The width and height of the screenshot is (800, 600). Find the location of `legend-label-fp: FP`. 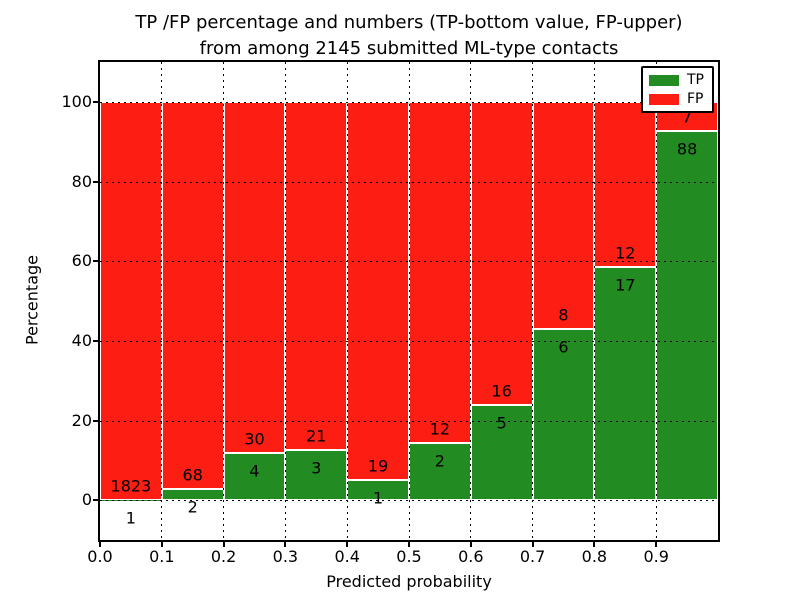

legend-label-fp: FP is located at coordinates (695, 99).